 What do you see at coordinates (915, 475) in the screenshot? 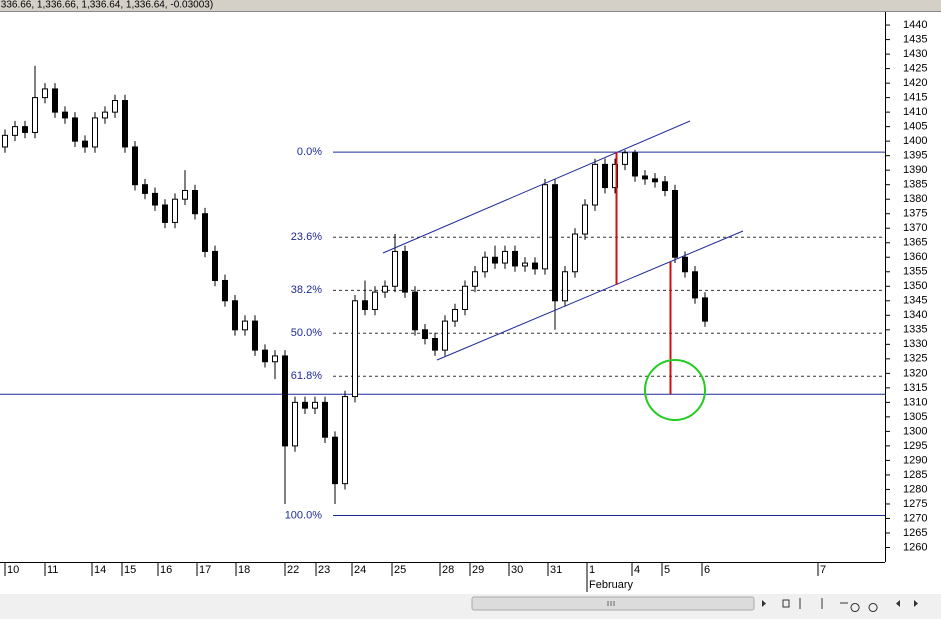
I see `y-tick-label: 1285` at bounding box center [915, 475].